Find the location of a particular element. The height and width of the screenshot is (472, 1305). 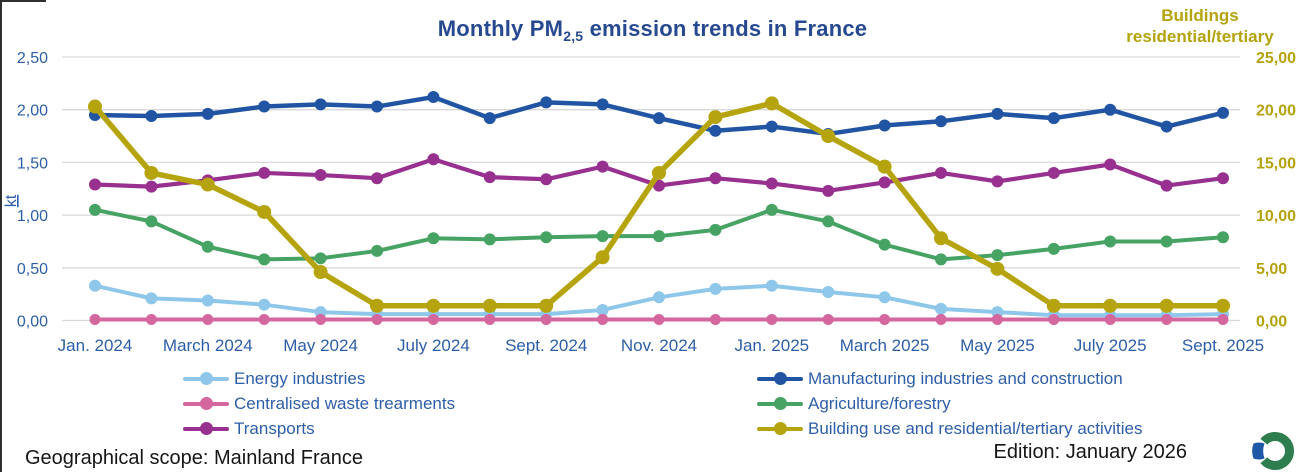

legend-item-centralised-waste-treatments: Centralised waste trearments is located at coordinates (319, 403).